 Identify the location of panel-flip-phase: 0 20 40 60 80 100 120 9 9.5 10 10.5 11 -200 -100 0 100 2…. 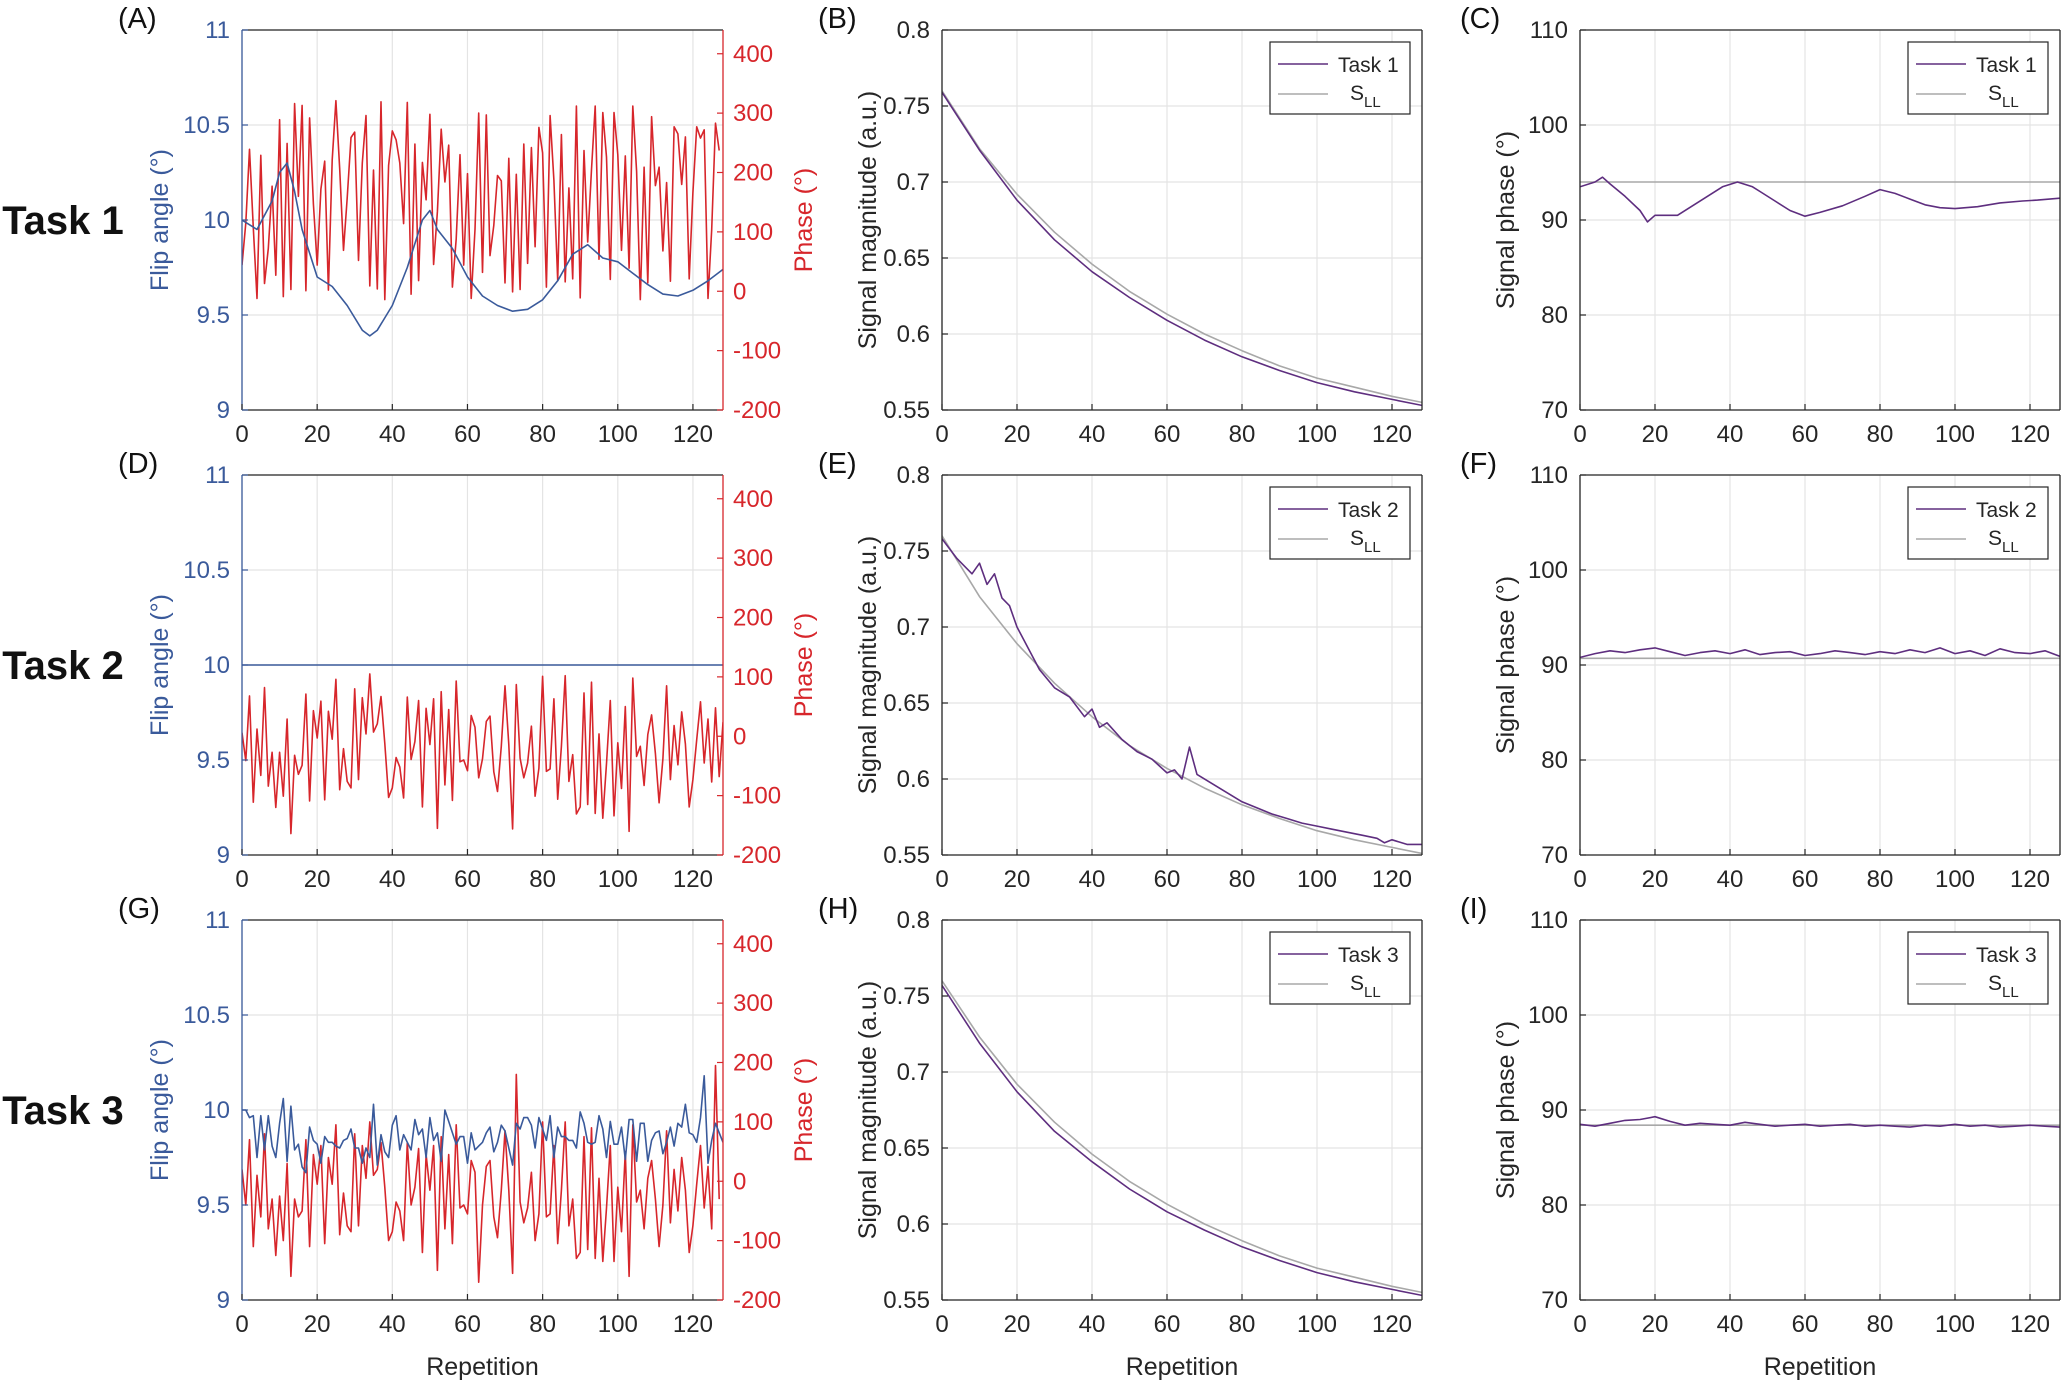
(468, 225).